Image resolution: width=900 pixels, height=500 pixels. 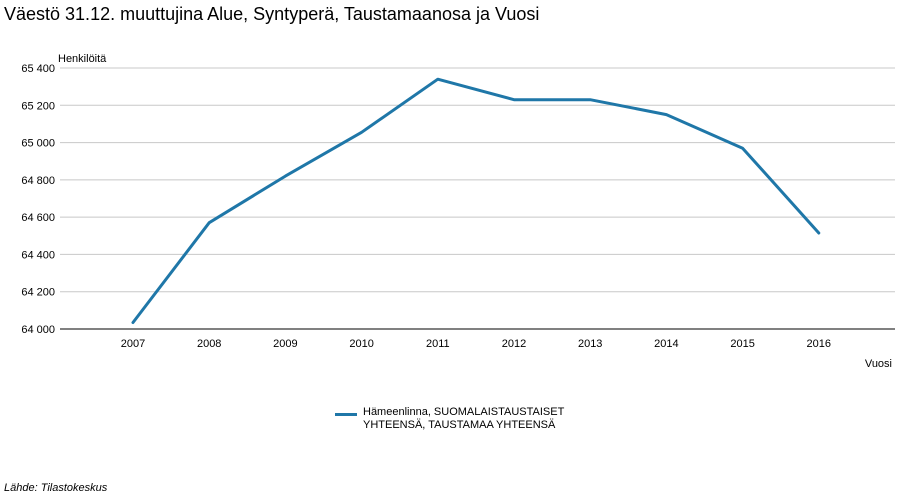 I want to click on x-tick-label: 2016, so click(x=819, y=344).